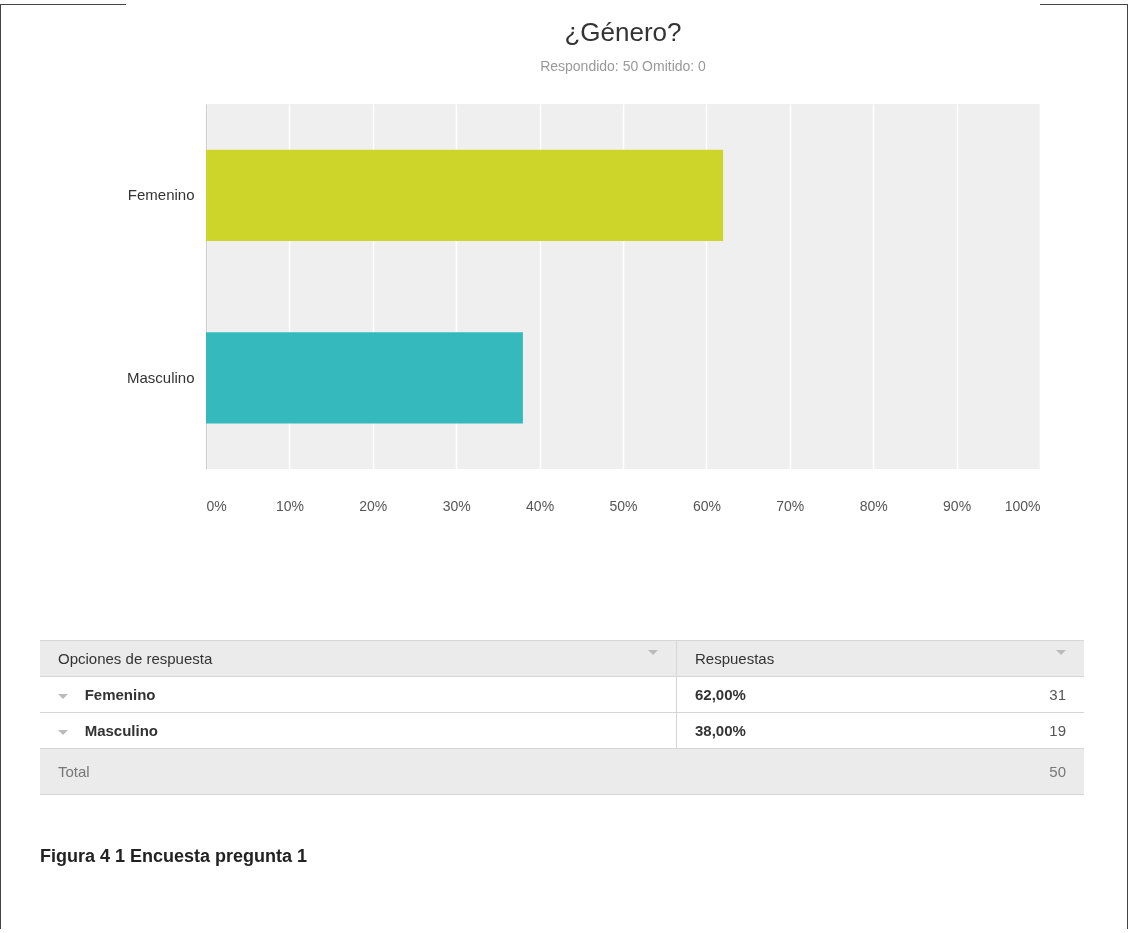  I want to click on x-tick-label: 100%, so click(1022, 505).